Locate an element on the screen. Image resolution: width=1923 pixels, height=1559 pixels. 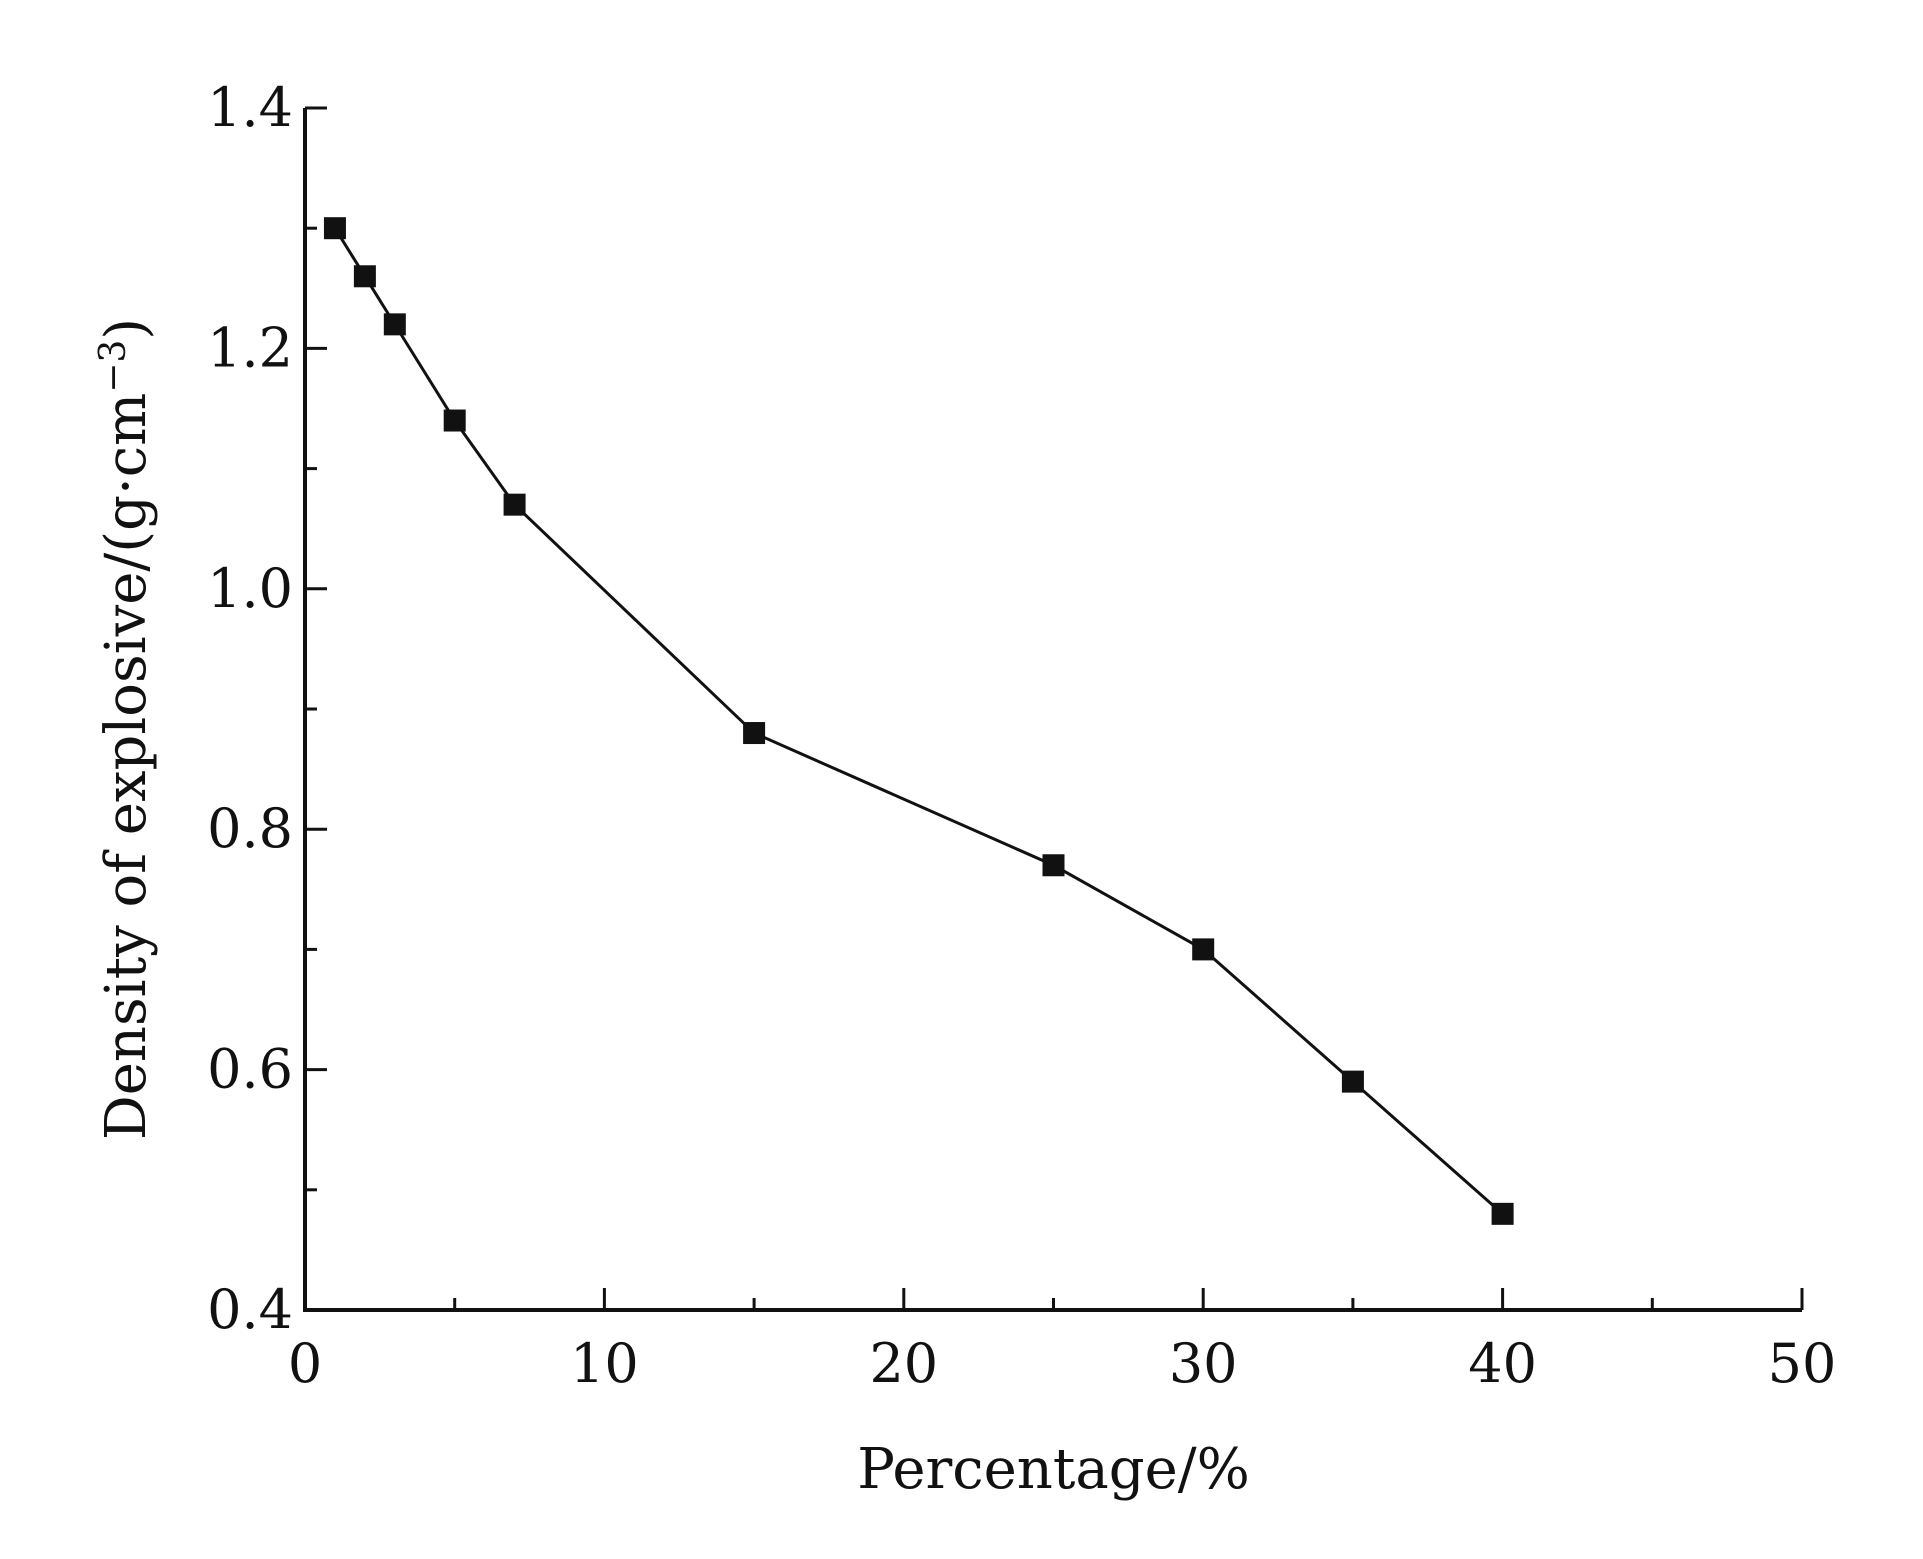
x-tick-label: 10 is located at coordinates (604, 1363).